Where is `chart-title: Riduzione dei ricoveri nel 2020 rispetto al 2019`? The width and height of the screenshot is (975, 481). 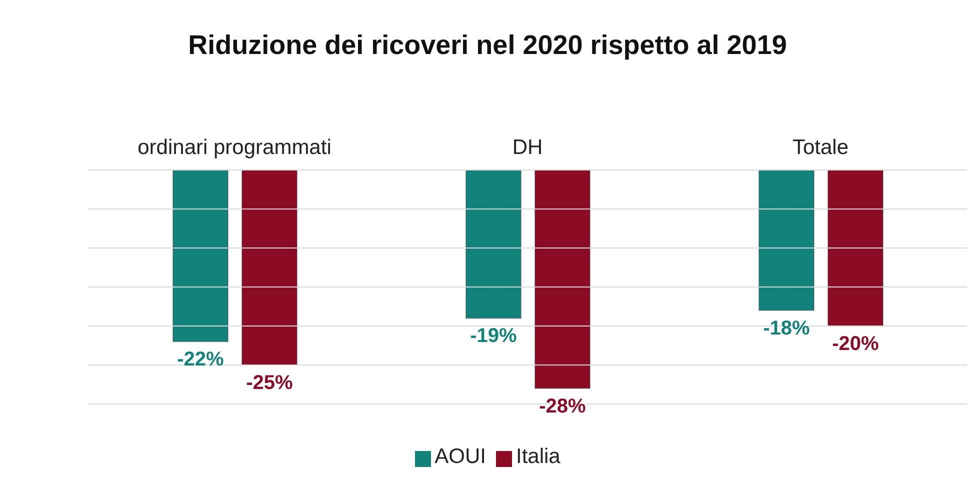 chart-title: Riduzione dei ricoveri nel 2020 rispetto al 2019 is located at coordinates (487, 45).